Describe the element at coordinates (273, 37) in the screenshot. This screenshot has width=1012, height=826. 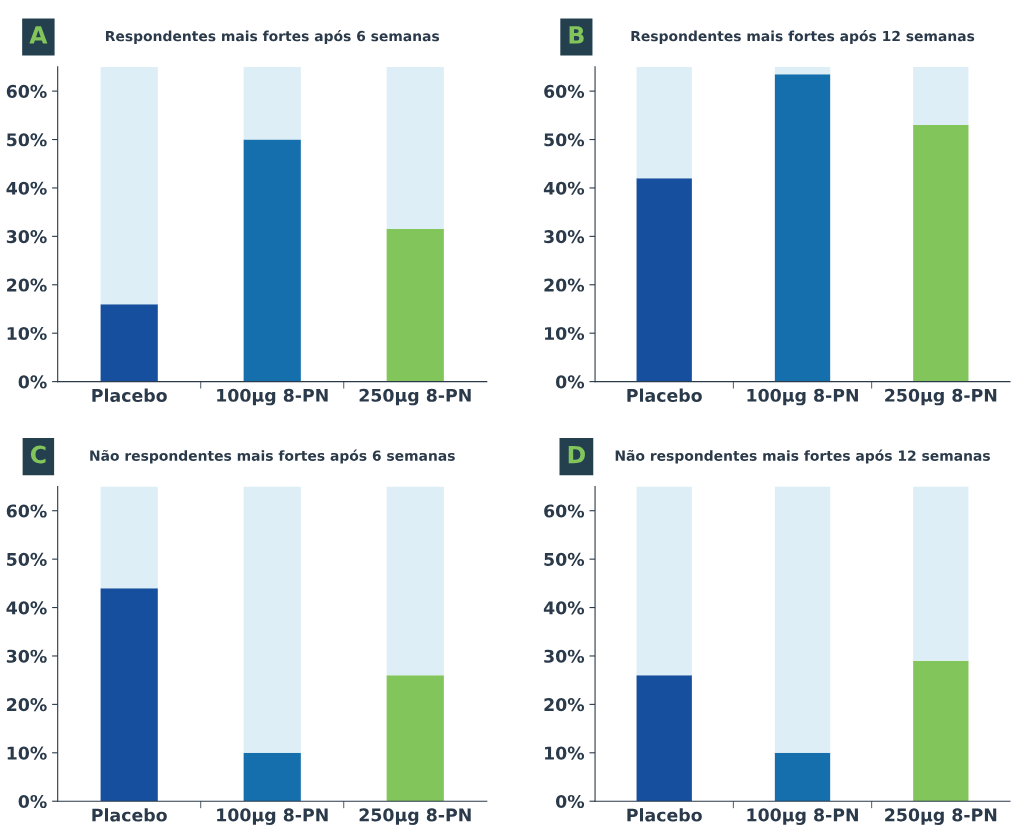
I see `chart-title: Respondentes mais fortes após 6 semanas` at that location.